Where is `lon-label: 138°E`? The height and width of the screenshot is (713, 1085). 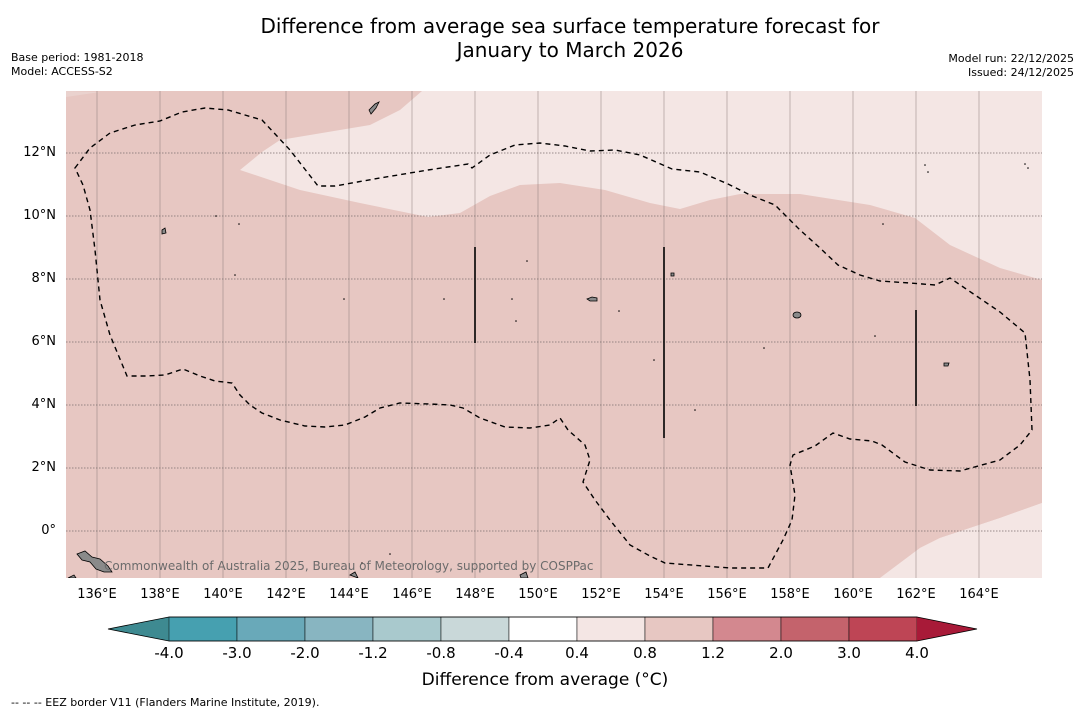 lon-label: 138°E is located at coordinates (160, 594).